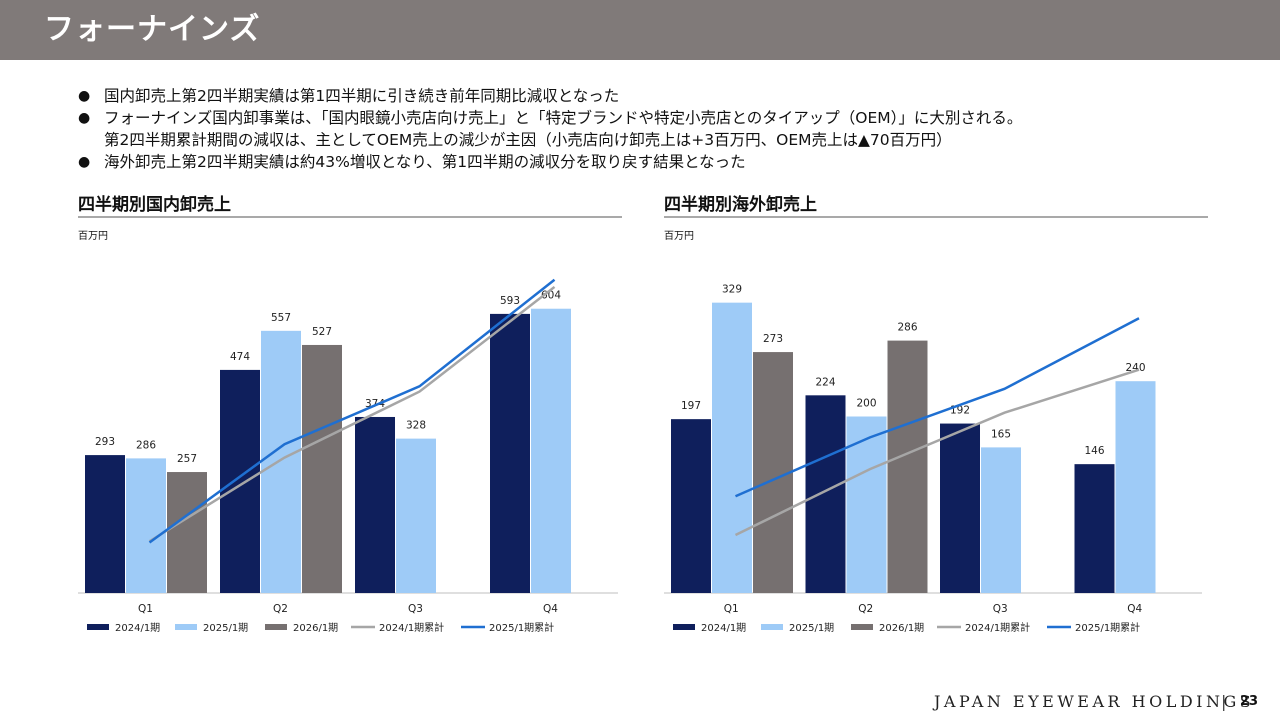 The height and width of the screenshot is (720, 1280). I want to click on overseas-data-label: 273, so click(773, 339).